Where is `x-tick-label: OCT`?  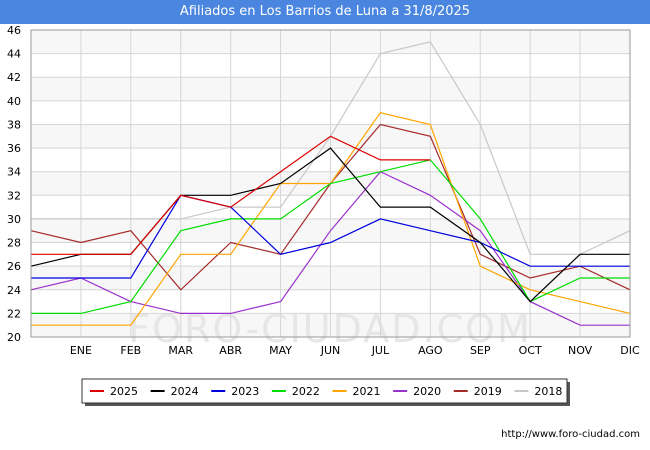 x-tick-label: OCT is located at coordinates (530, 350).